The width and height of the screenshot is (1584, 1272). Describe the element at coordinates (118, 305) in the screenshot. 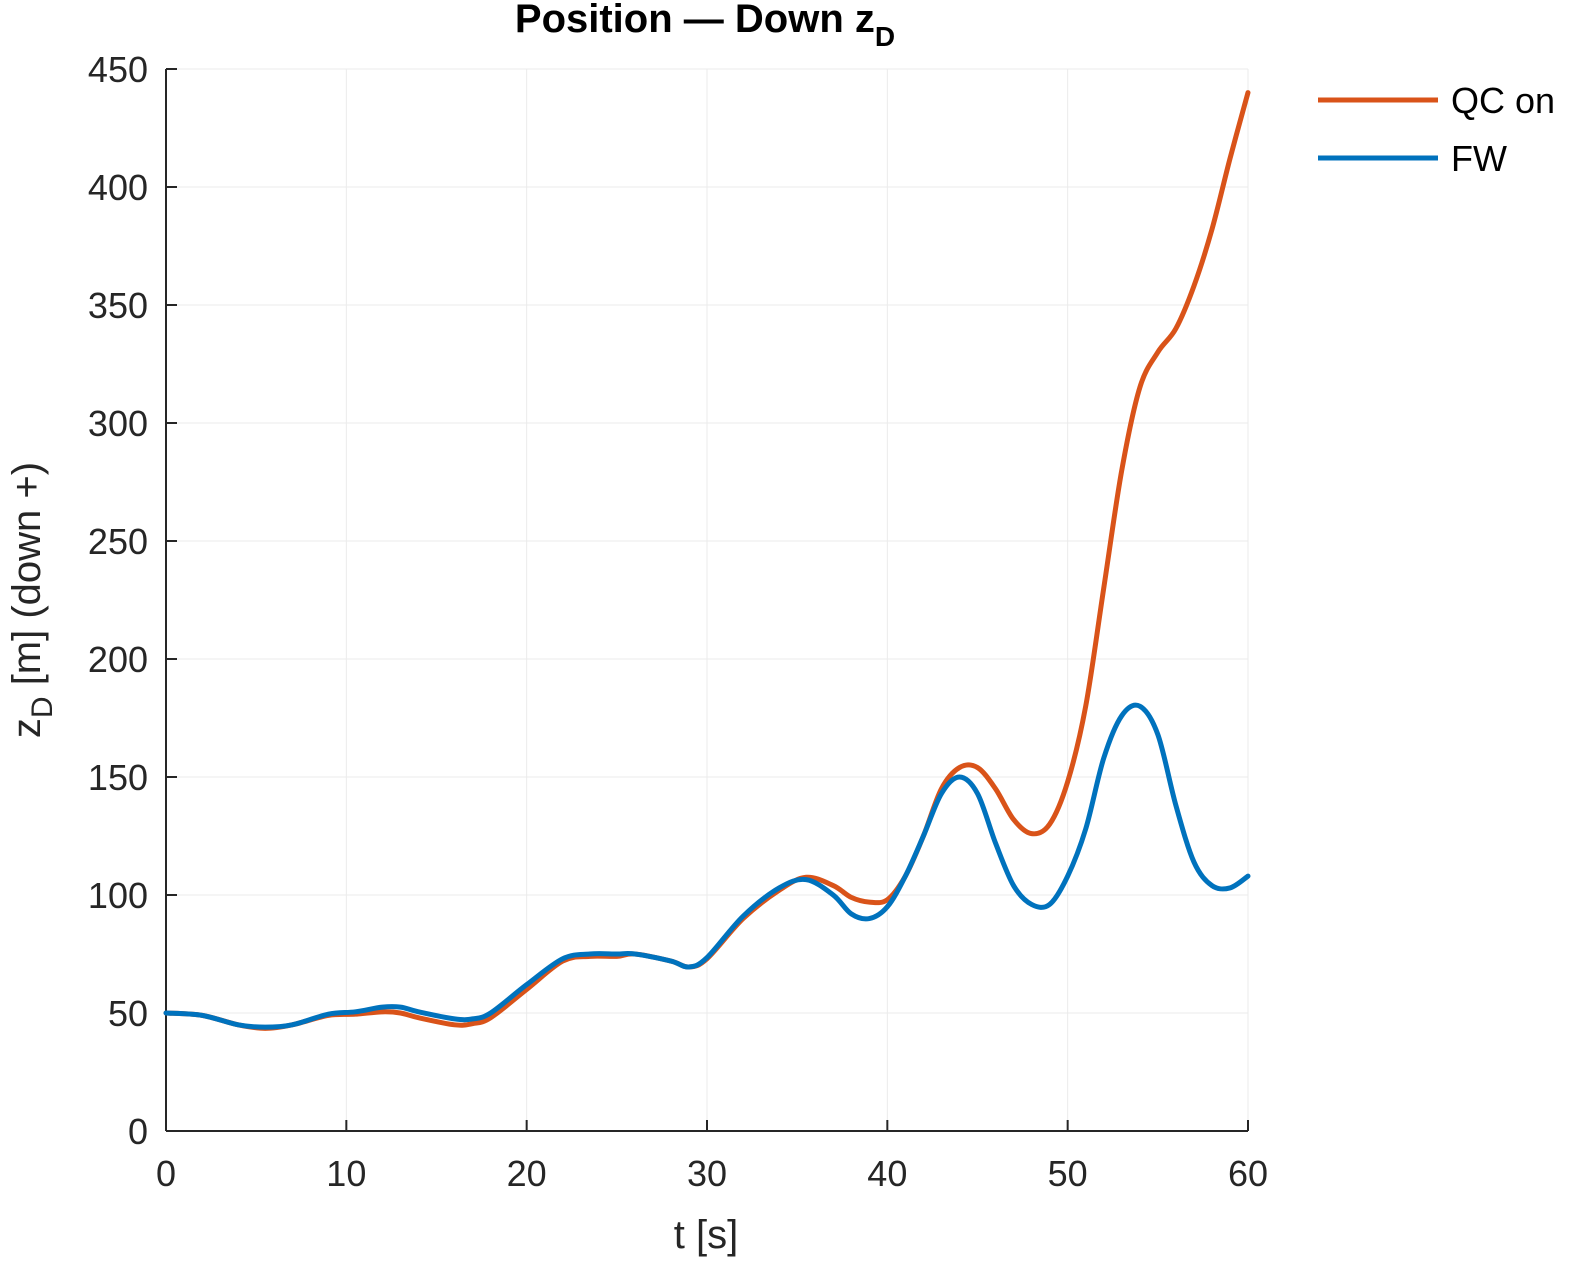

I see `y-tick-label: 350` at that location.